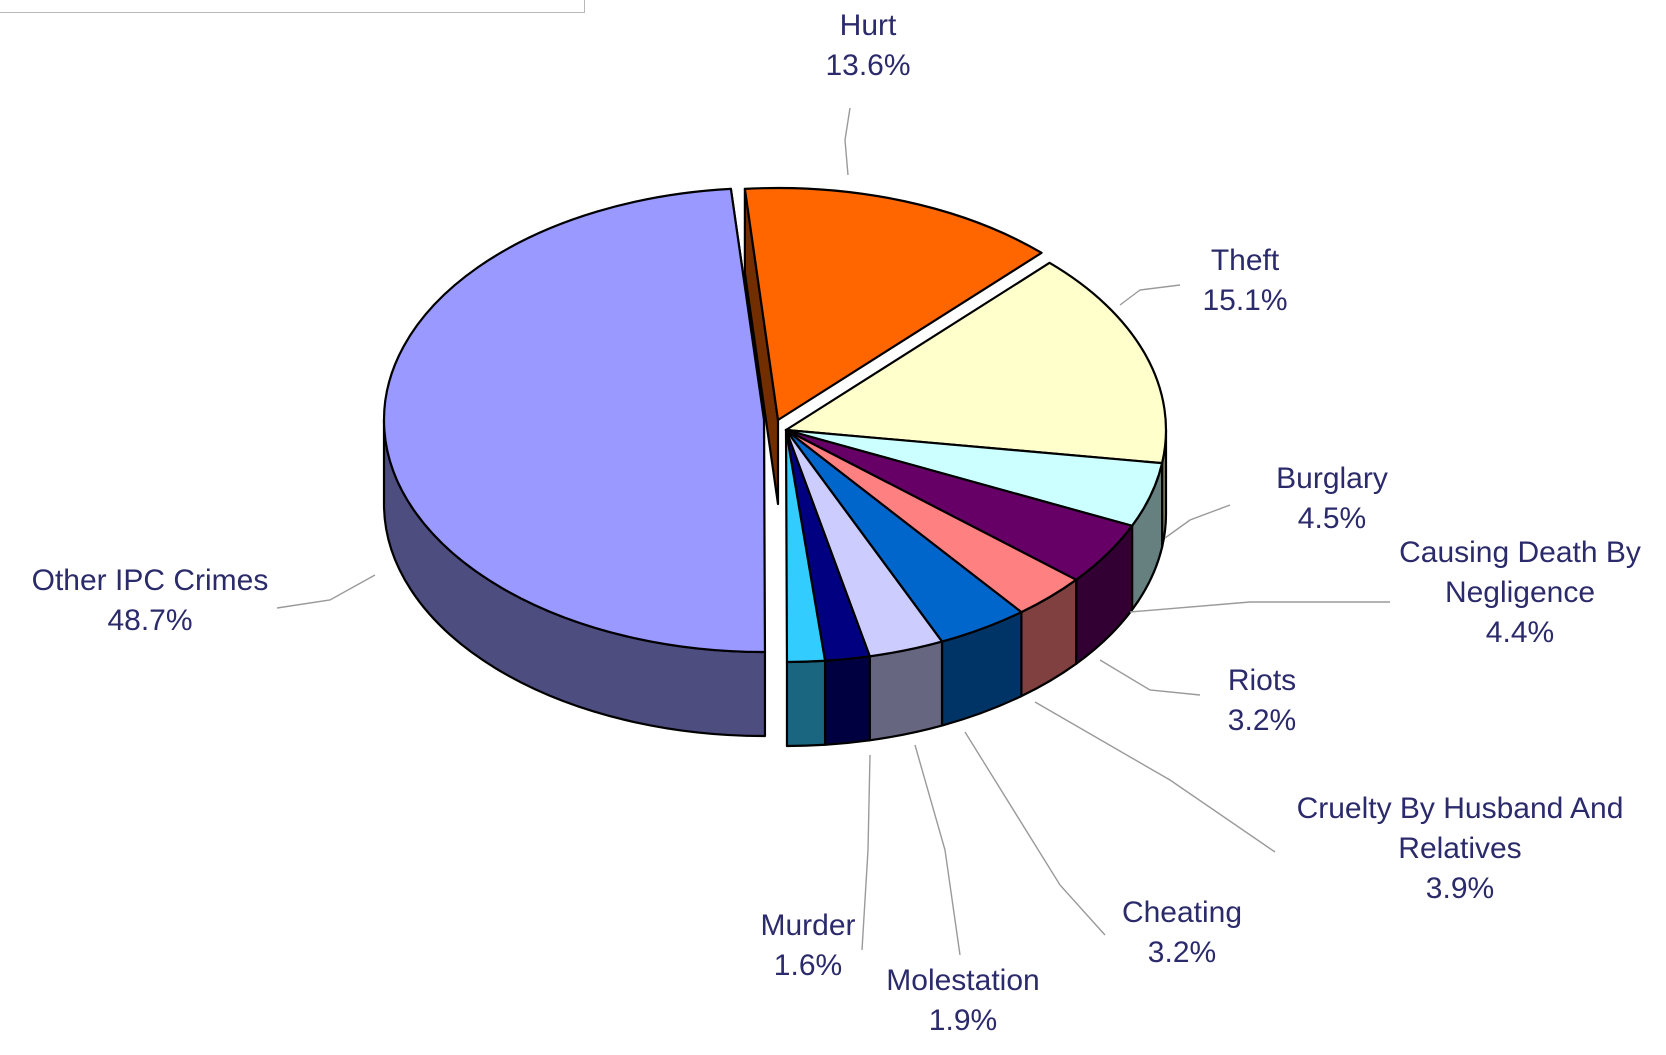  I want to click on slice-value-other-ipc-crimes: 48.7%, so click(149, 620).